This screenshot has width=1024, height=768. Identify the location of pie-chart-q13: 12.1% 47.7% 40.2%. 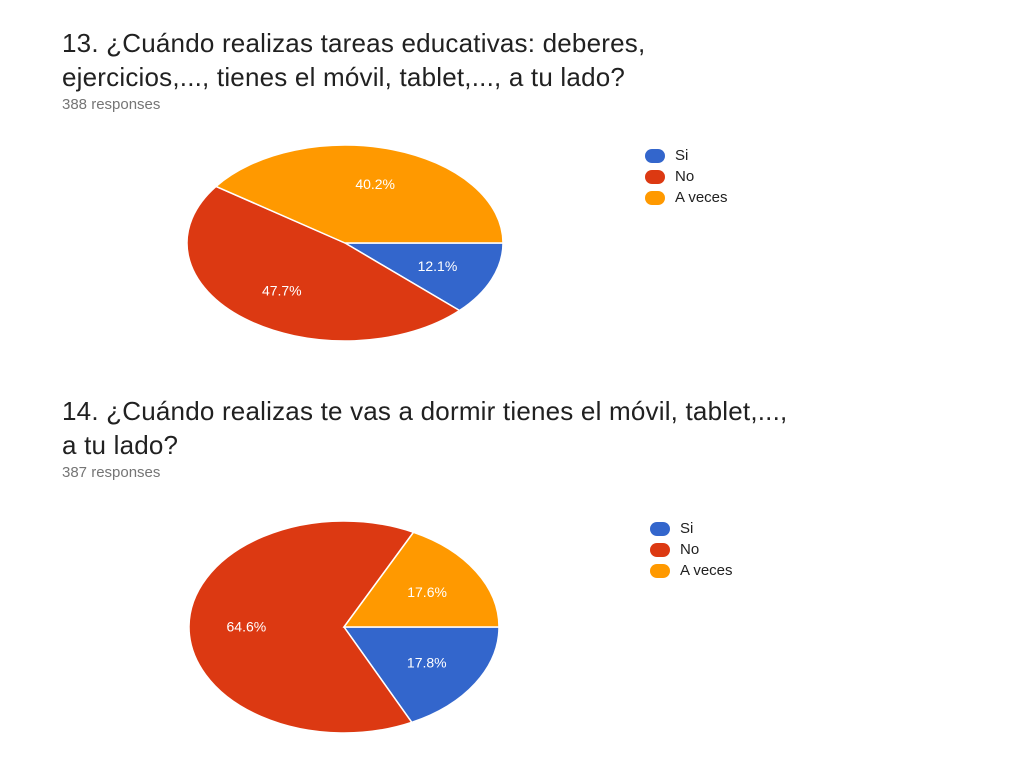
(345, 243).